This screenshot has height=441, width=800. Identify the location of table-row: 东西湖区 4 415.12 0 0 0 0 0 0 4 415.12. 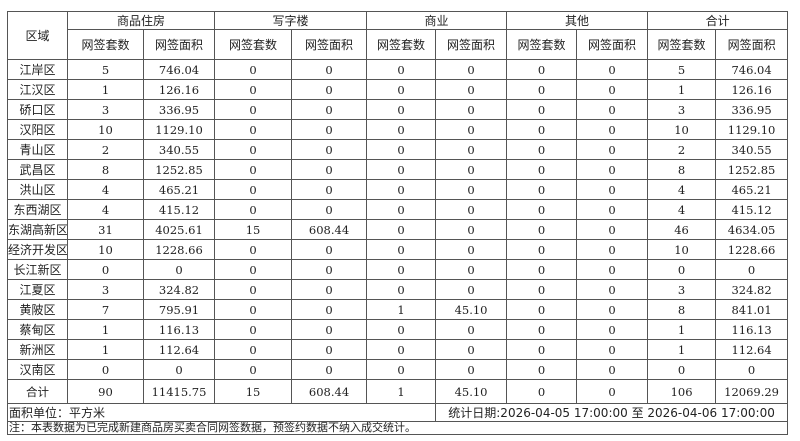
(398, 209).